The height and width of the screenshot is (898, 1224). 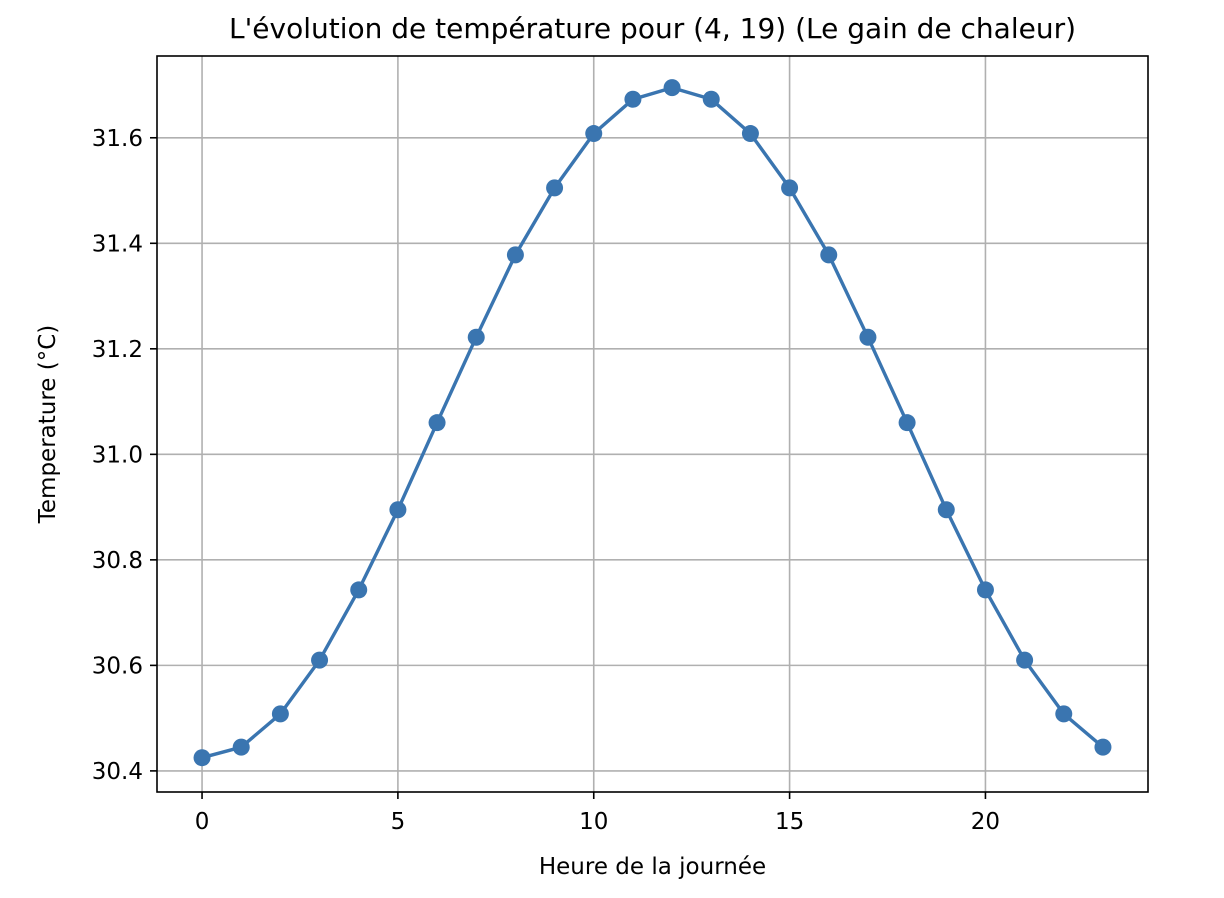 What do you see at coordinates (117, 561) in the screenshot?
I see `y-tick-label: 30.8` at bounding box center [117, 561].